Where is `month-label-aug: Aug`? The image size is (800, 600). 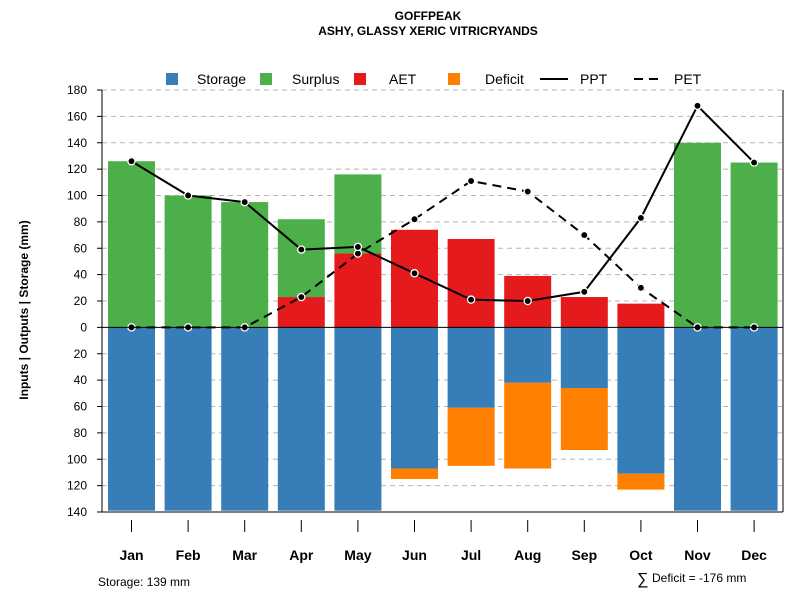
month-label-aug: Aug is located at coordinates (527, 555).